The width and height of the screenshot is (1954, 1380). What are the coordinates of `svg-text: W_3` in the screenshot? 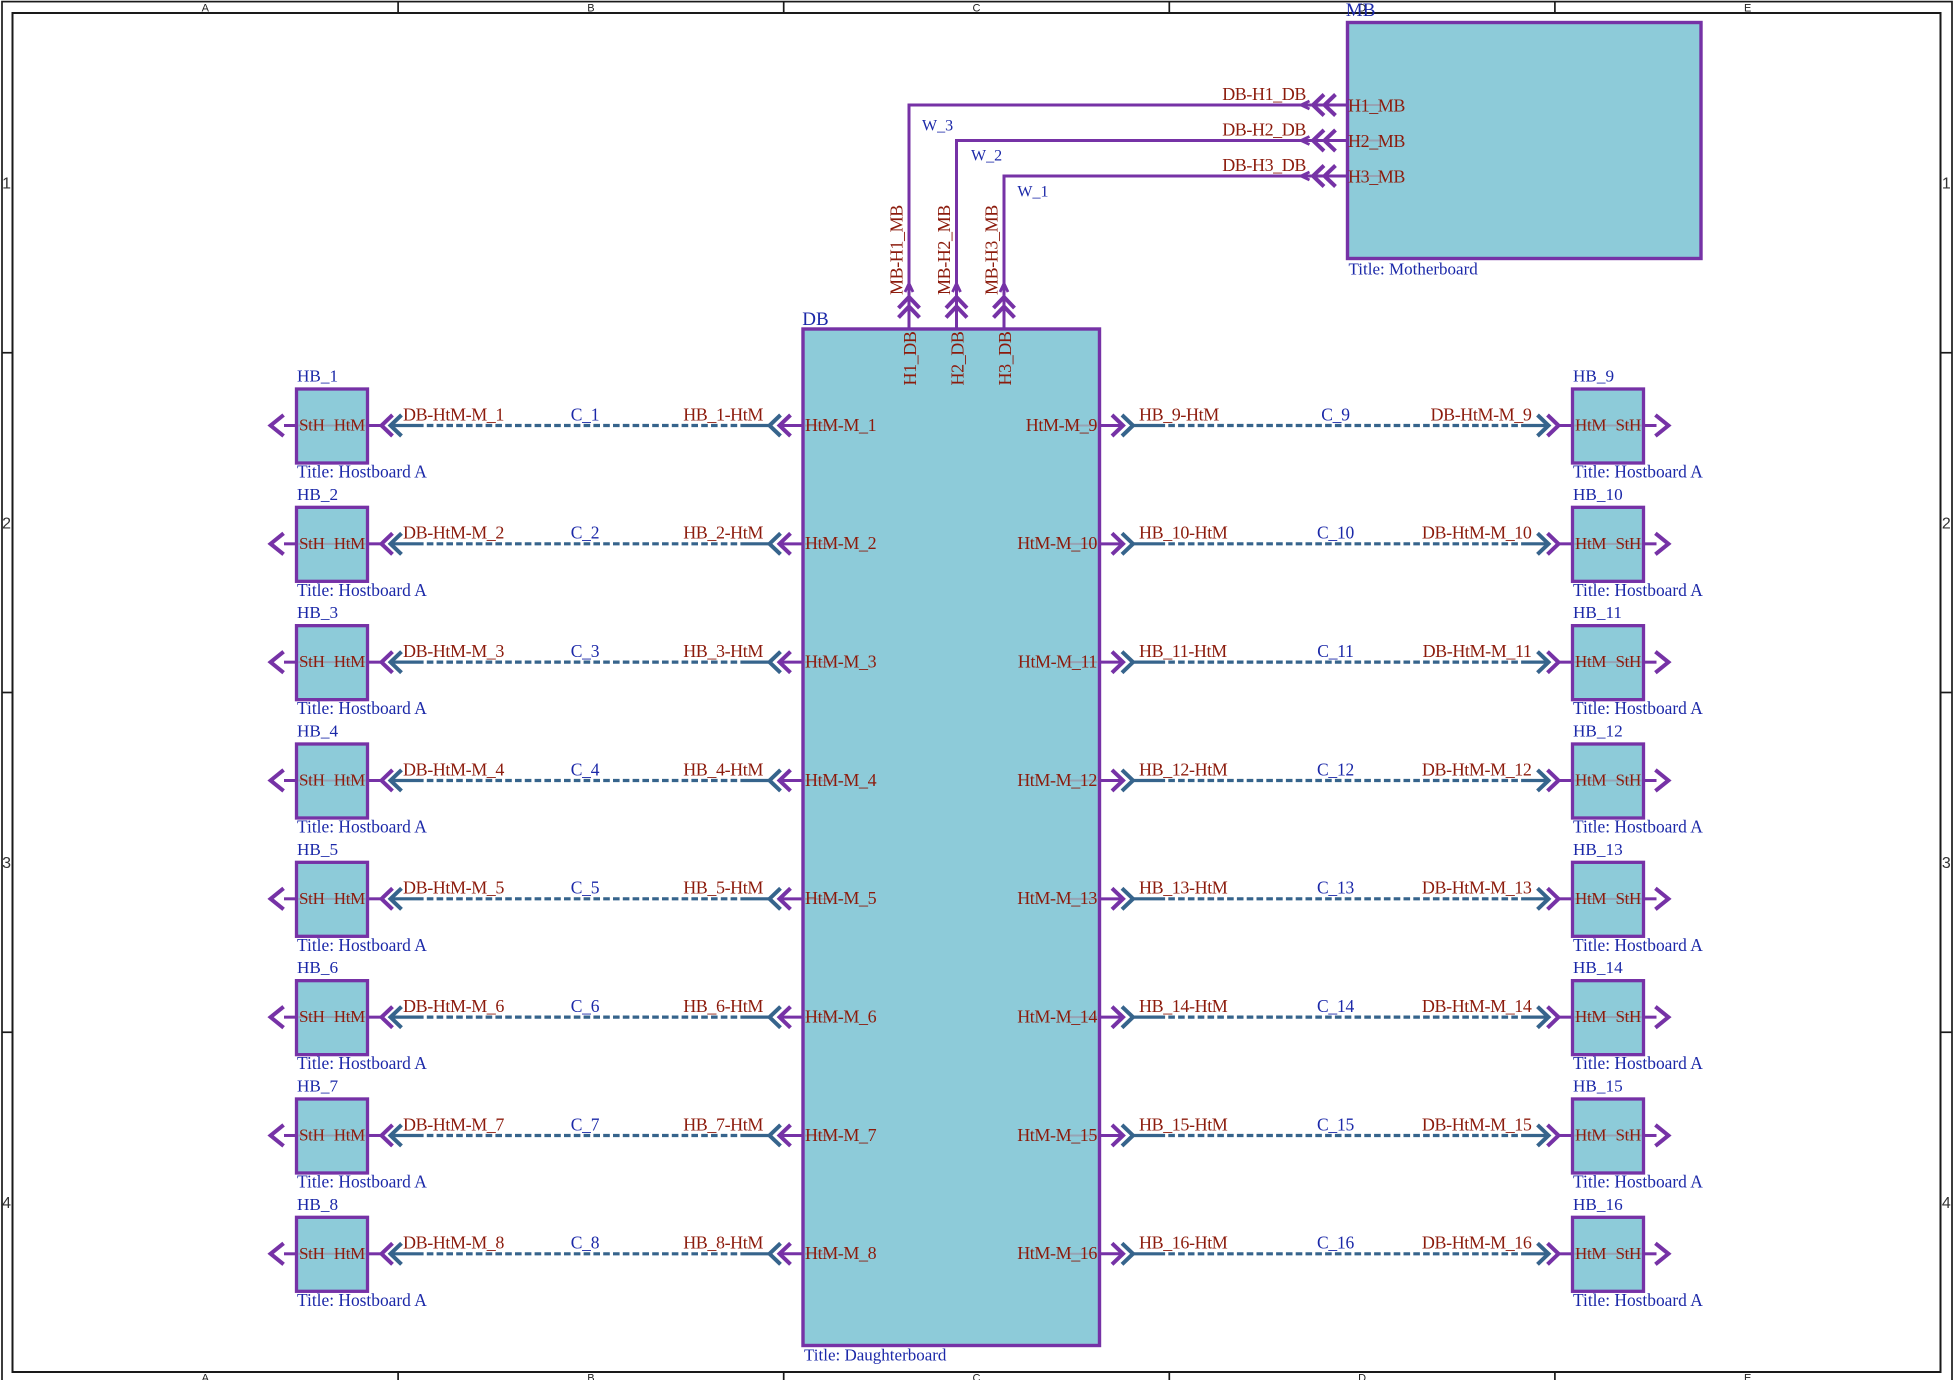 It's located at (937, 126).